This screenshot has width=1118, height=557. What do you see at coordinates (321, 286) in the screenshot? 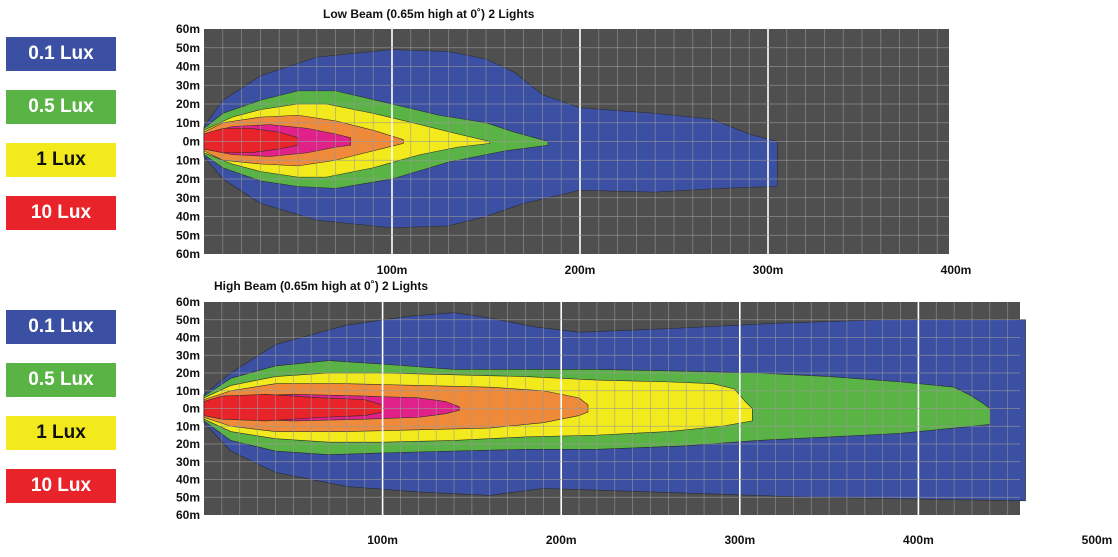
I see `high-beam-title: High Beam (0.65m high at 0˚) 2 Lights` at bounding box center [321, 286].